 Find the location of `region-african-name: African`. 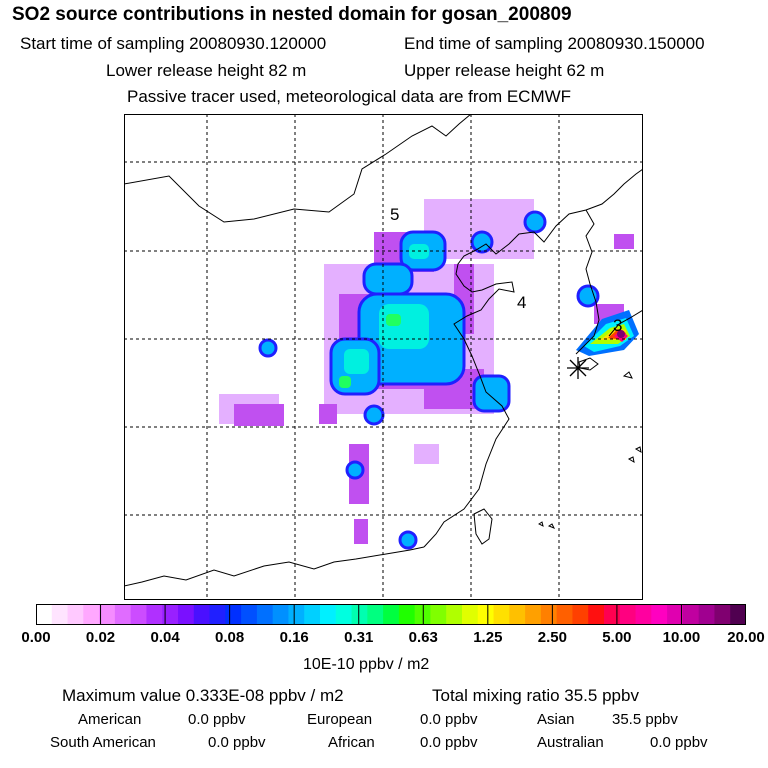

region-african-name: African is located at coordinates (351, 742).